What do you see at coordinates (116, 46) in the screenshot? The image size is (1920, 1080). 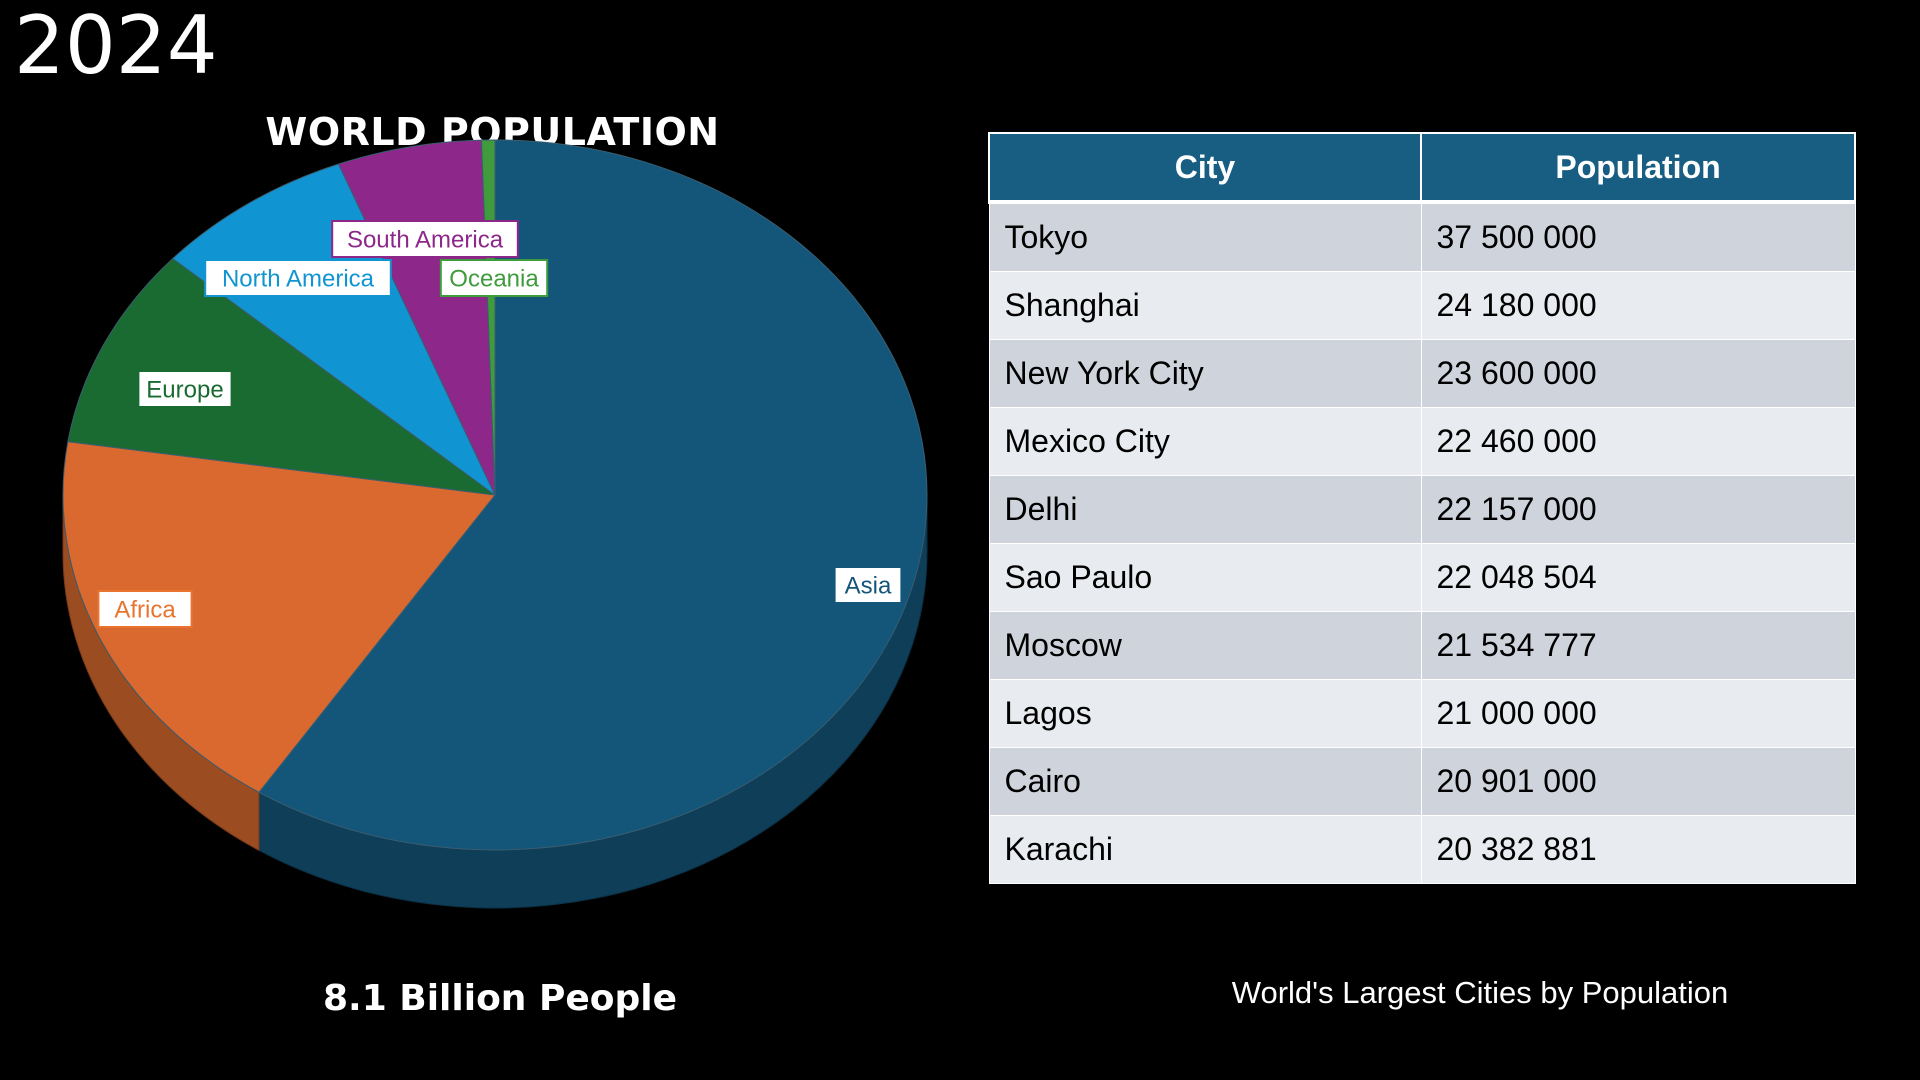 I see `year-heading: 2024` at bounding box center [116, 46].